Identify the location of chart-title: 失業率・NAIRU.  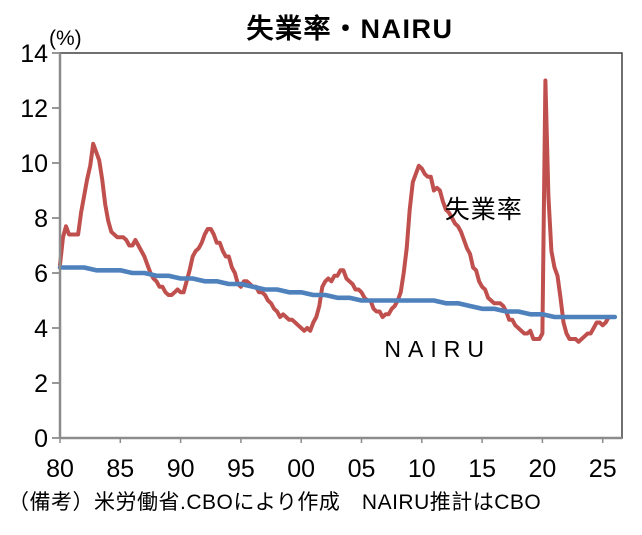
(350, 28).